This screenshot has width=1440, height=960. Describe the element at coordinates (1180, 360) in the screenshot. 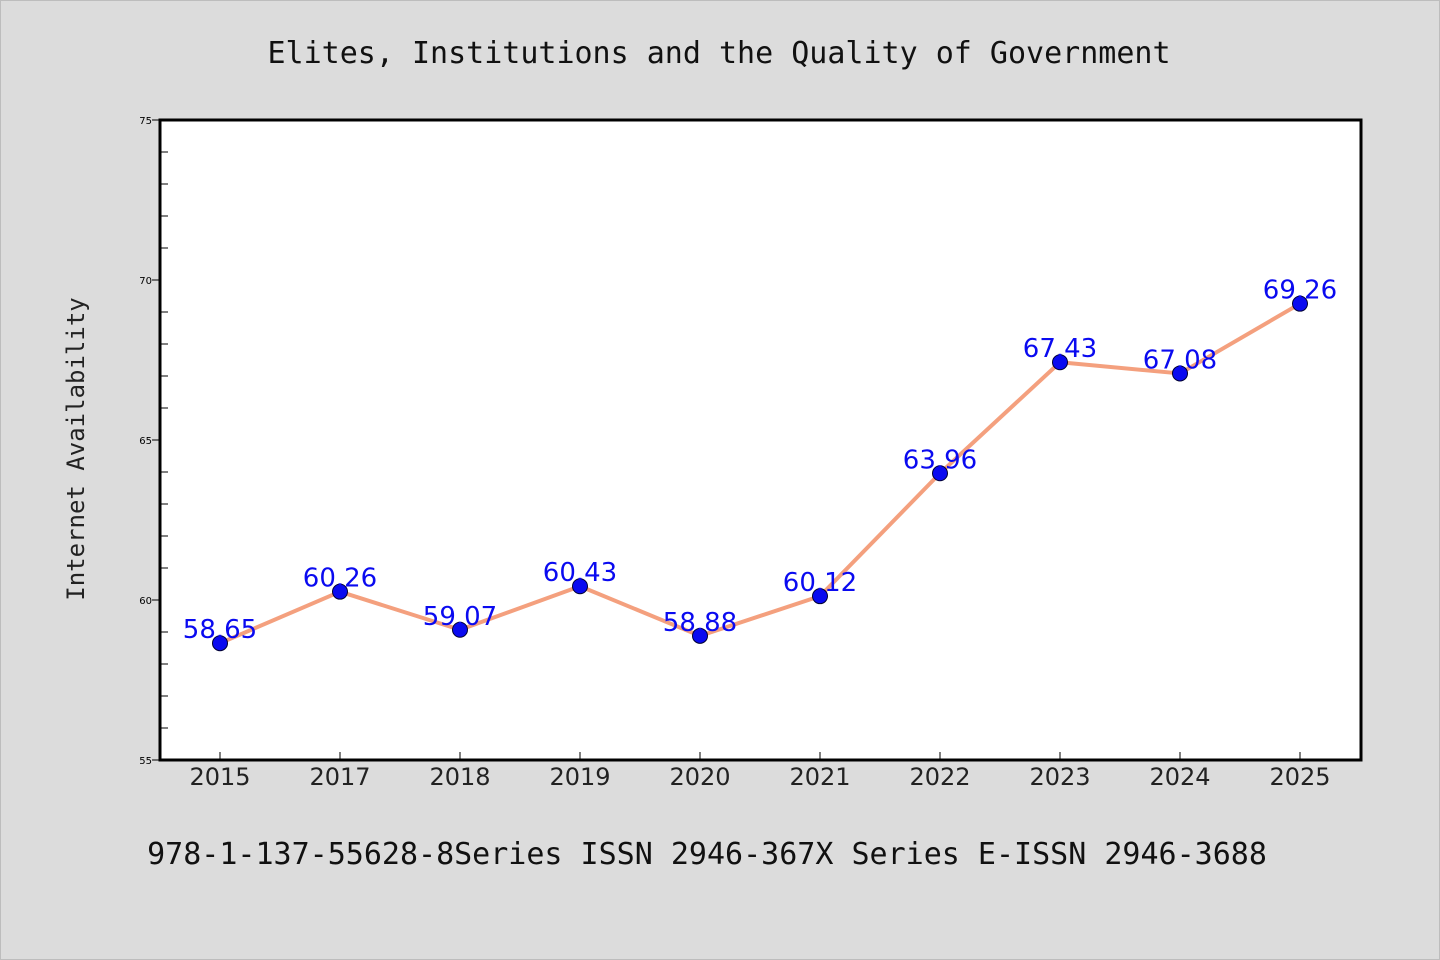

I see `data-label: 67.08` at that location.